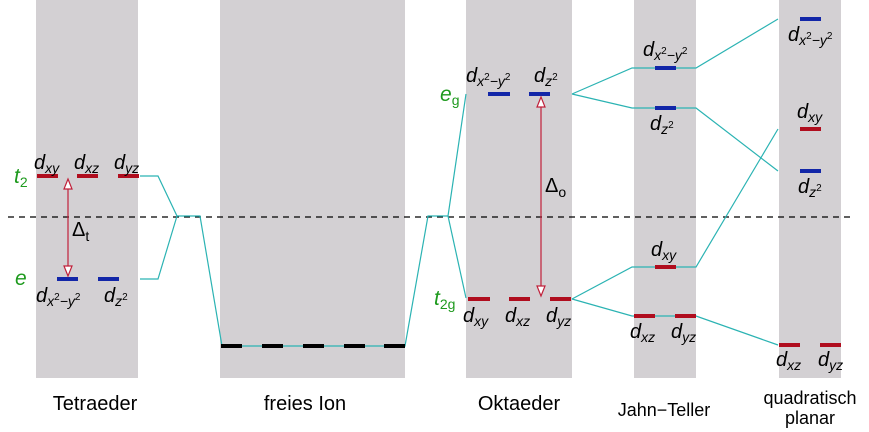  I want to click on orbital-label-octa-dxy: dxy, so click(476, 317).